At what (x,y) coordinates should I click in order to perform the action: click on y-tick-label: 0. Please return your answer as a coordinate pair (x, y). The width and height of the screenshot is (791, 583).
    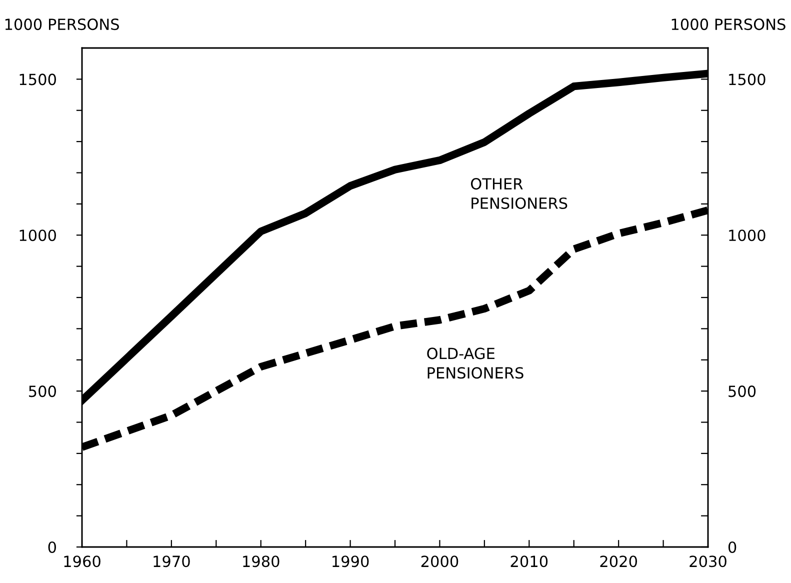
    Looking at the image, I should click on (52, 547).